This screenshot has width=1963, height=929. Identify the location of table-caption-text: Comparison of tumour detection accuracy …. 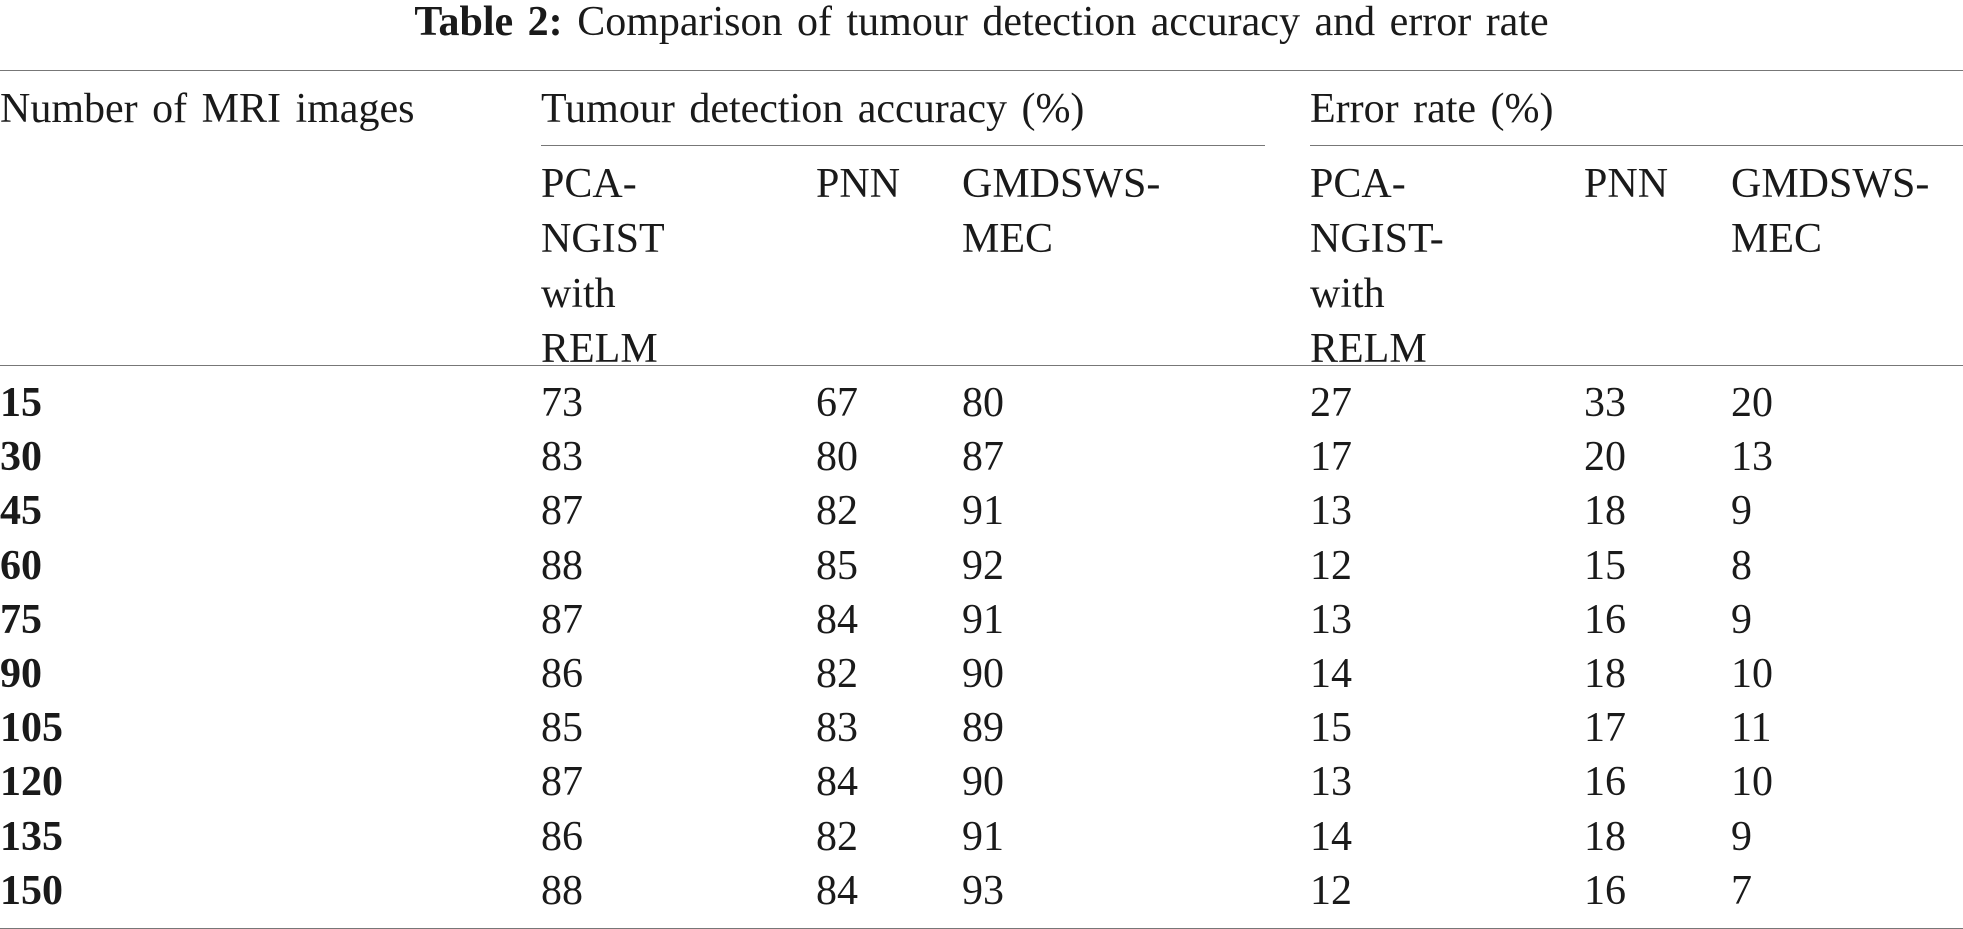
(1063, 22).